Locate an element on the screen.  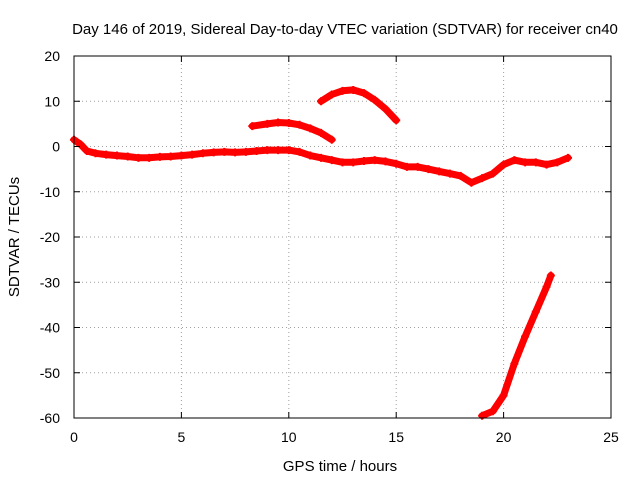
x-tick-label: 20 is located at coordinates (504, 437).